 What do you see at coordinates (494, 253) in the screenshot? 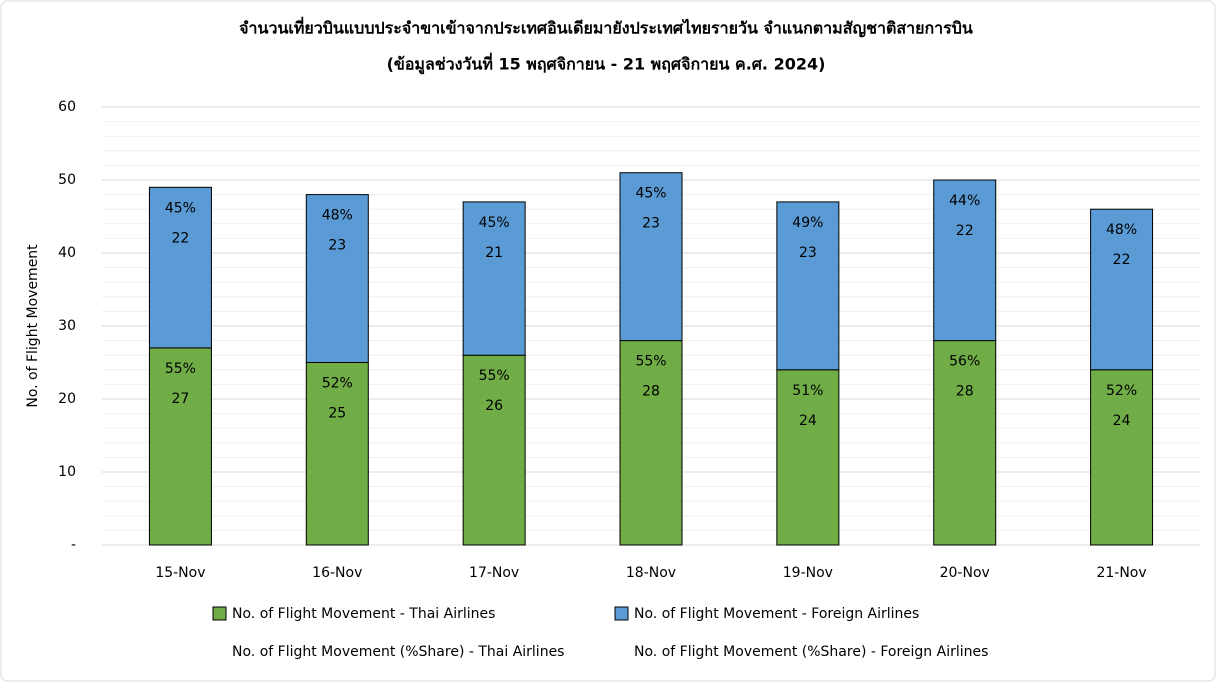
I see `value-label: 21` at bounding box center [494, 253].